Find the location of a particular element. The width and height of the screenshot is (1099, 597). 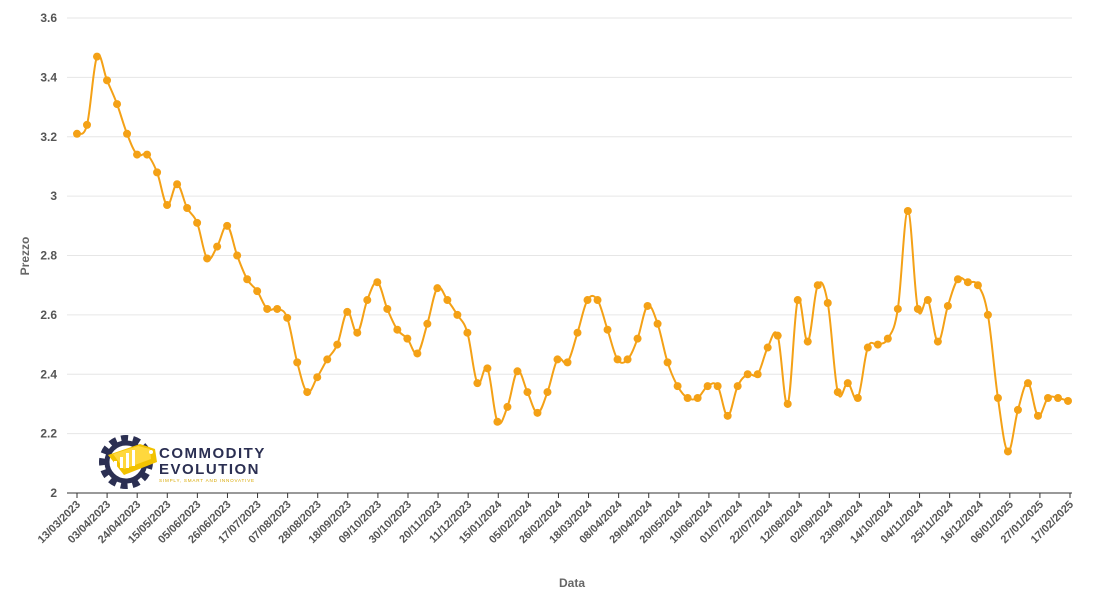

y-tick-label: 3.2 is located at coordinates (48, 137).